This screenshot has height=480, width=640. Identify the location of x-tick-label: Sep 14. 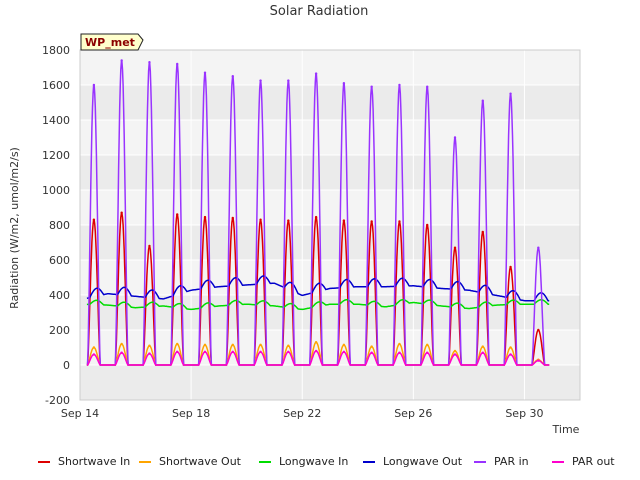
(80, 413).